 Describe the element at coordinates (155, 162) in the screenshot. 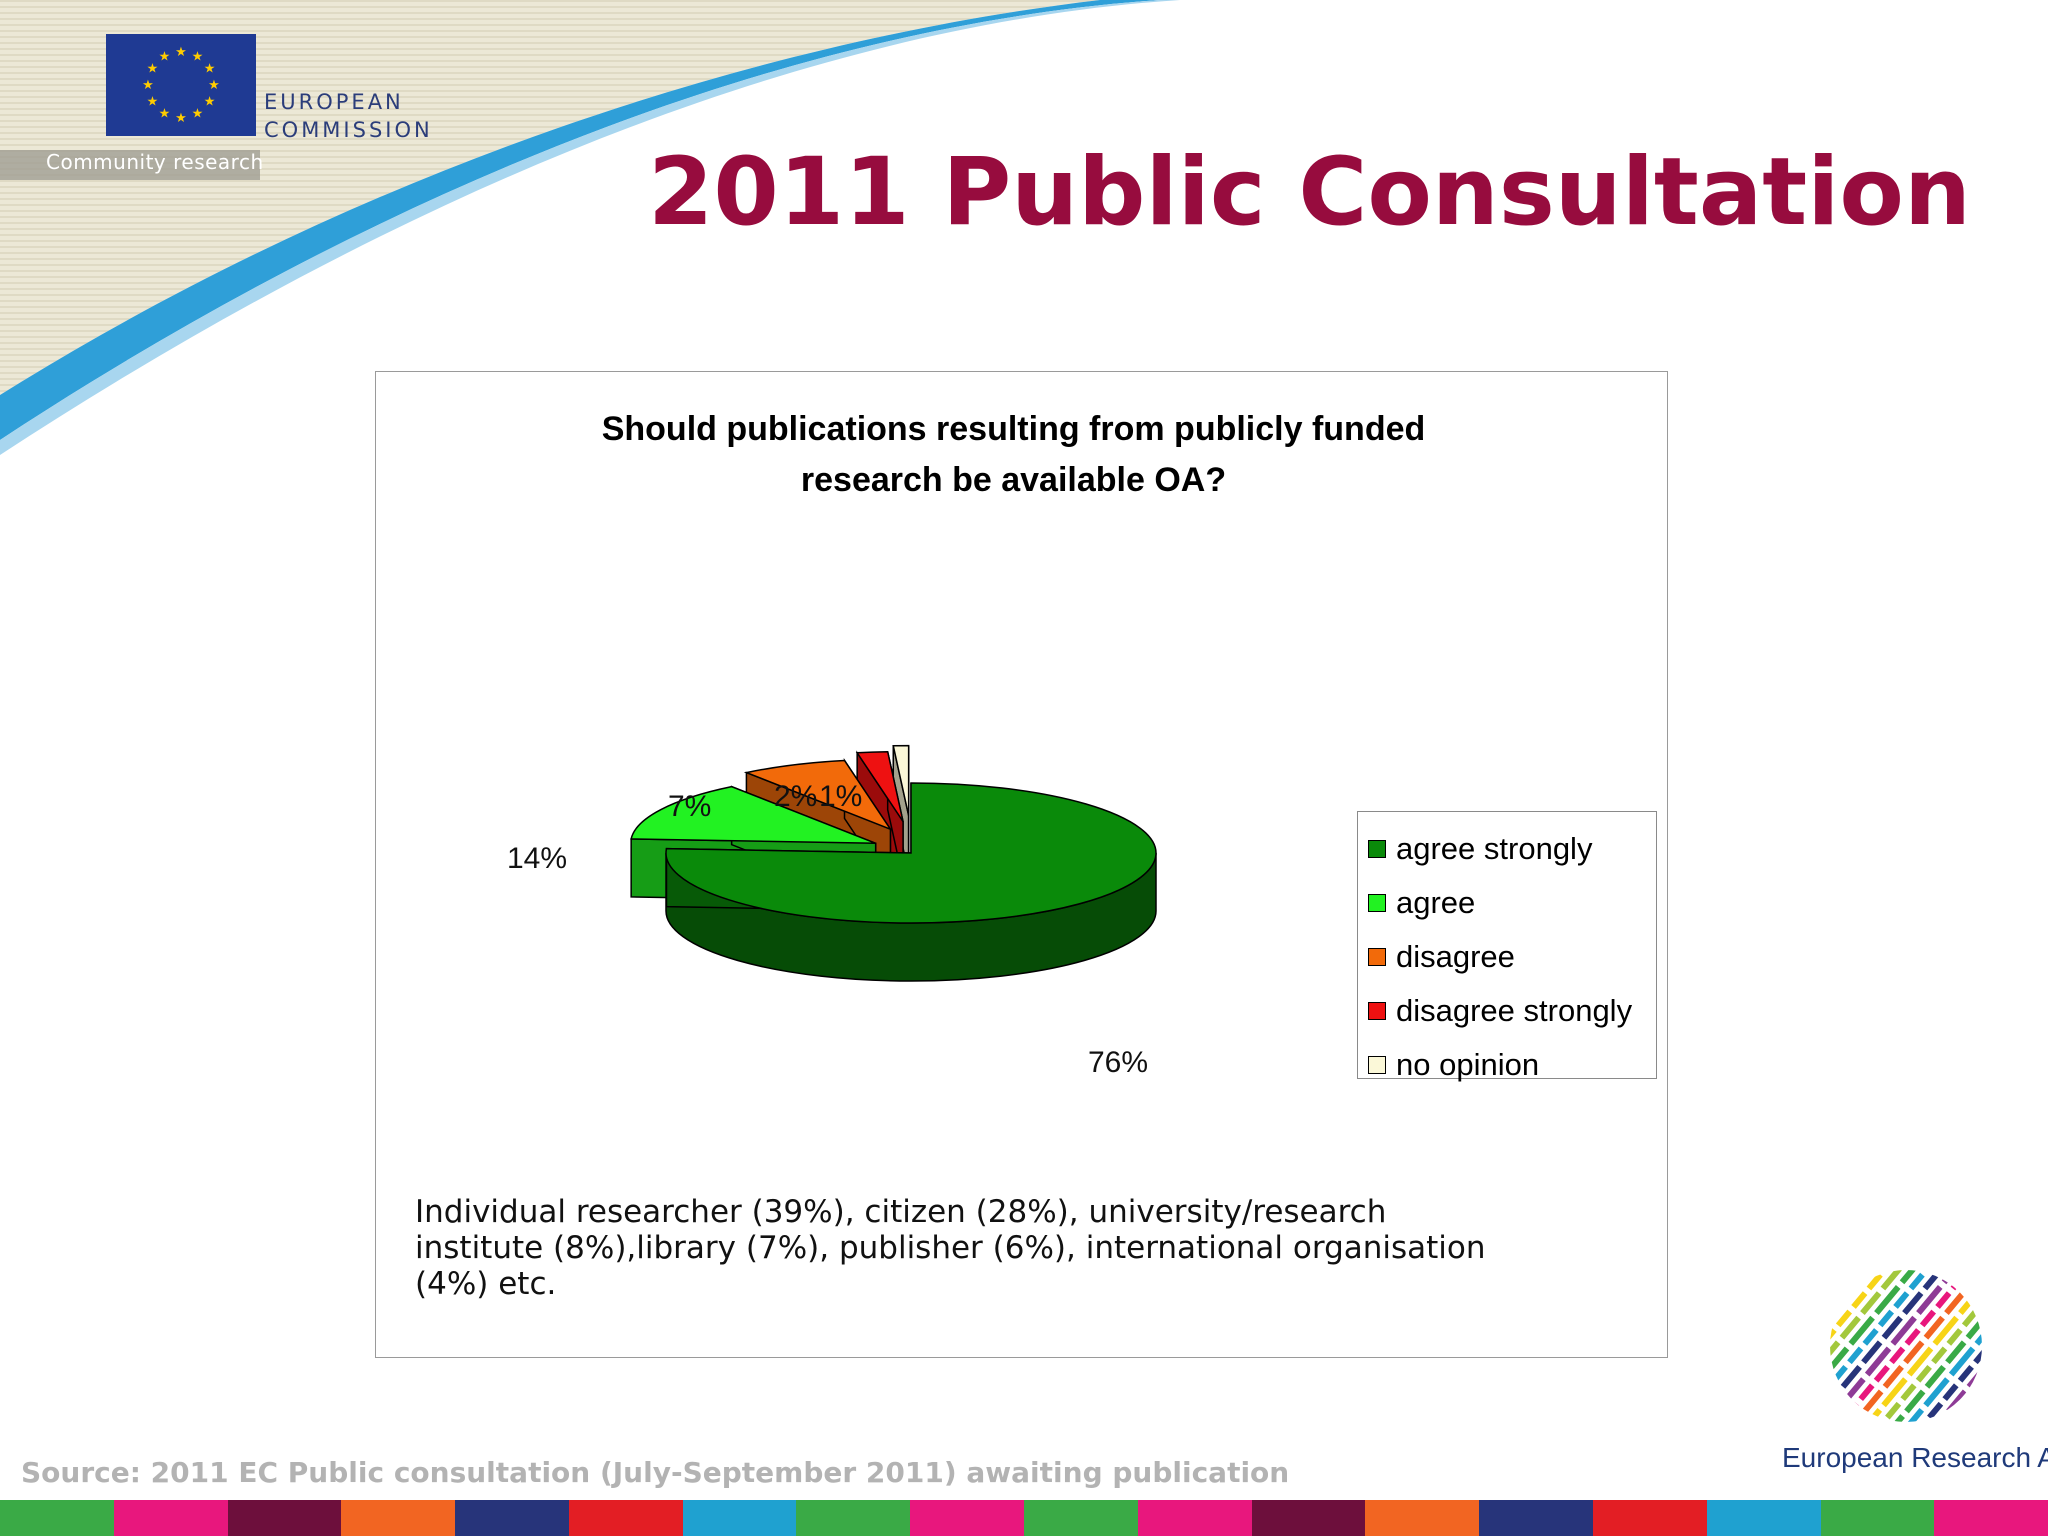

I see `tagline: Community research` at that location.